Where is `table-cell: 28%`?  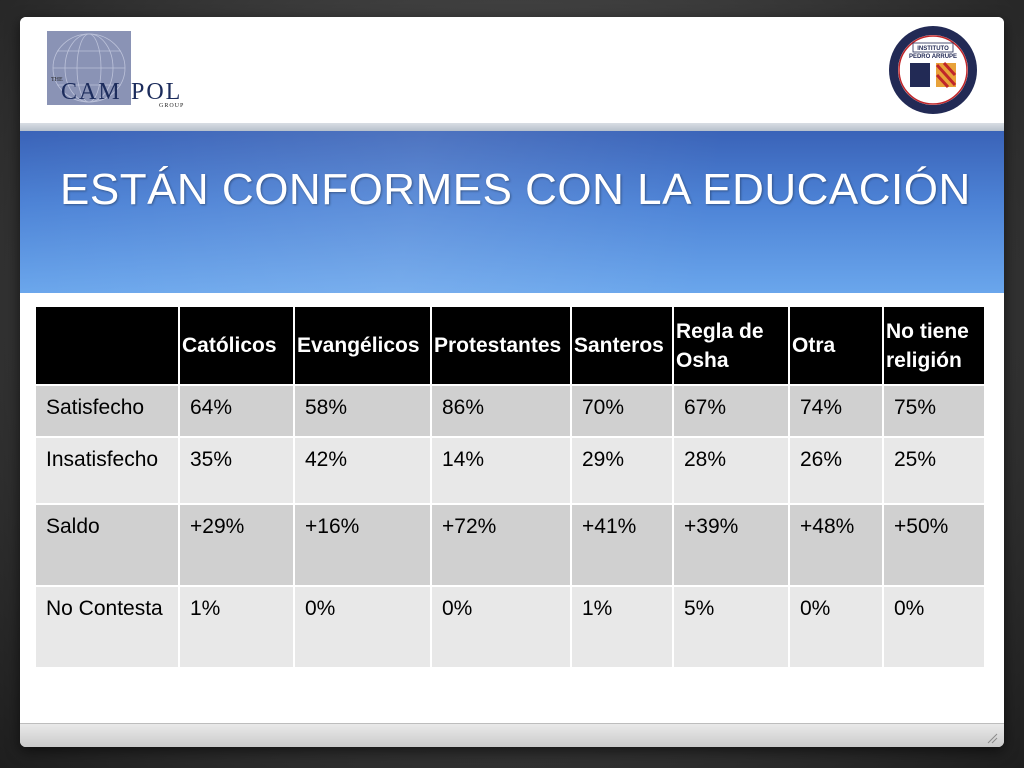
table-cell: 28% is located at coordinates (731, 470).